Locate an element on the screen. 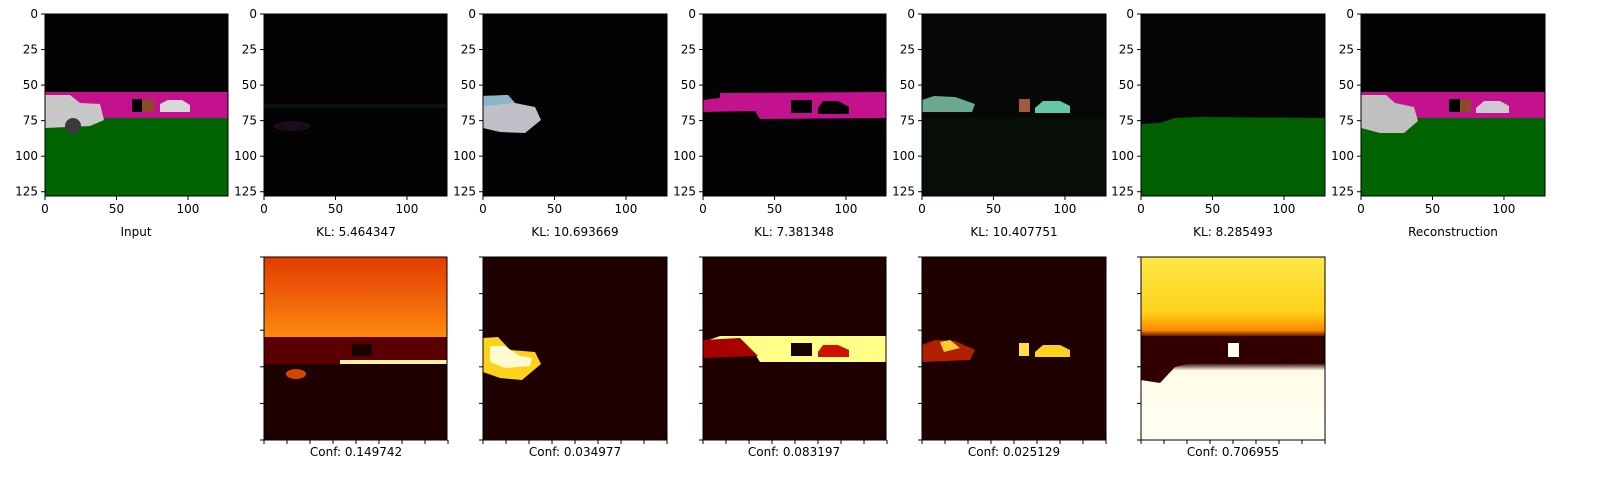 The image size is (1621, 499). caption-conf-5: Conf: 0.706955 is located at coordinates (1233, 452).